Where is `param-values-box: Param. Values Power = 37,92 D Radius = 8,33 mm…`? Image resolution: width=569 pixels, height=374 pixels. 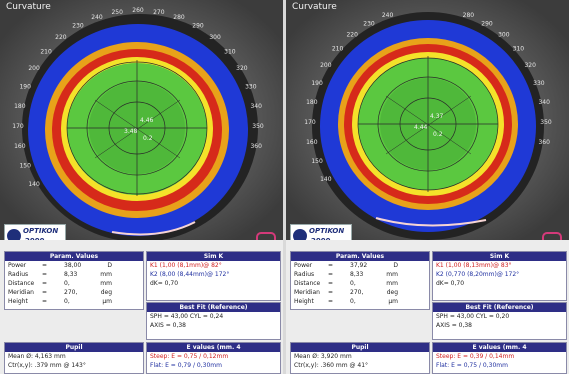 param-values-box: Param. Values Power = 37,92 D Radius = 8,33 mm… is located at coordinates (360, 280).